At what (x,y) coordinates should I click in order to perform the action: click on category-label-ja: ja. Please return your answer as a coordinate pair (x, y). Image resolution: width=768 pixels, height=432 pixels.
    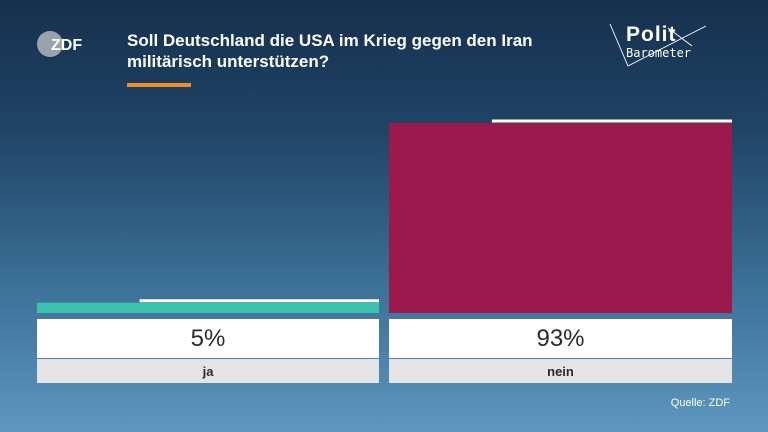
    Looking at the image, I should click on (208, 371).